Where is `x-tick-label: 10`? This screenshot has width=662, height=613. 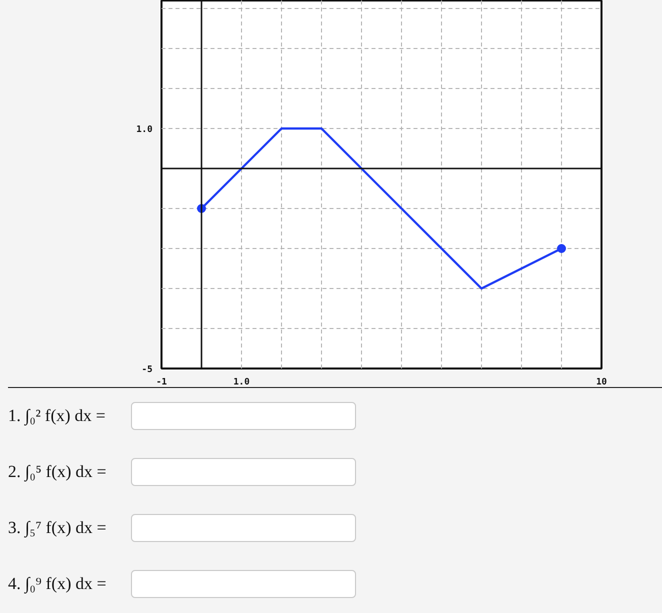
x-tick-label: 10 is located at coordinates (601, 383).